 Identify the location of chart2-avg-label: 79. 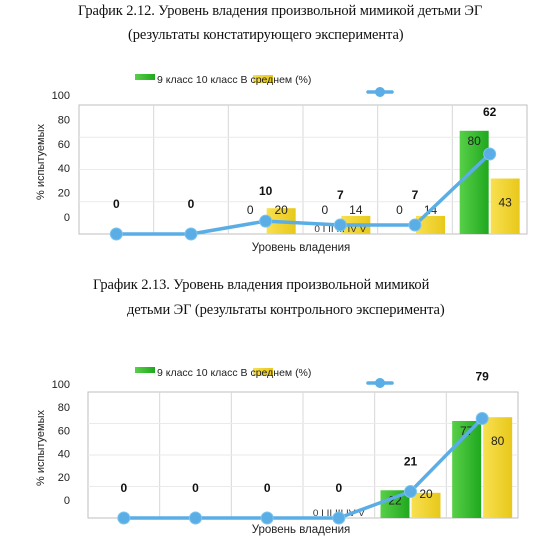
(482, 376).